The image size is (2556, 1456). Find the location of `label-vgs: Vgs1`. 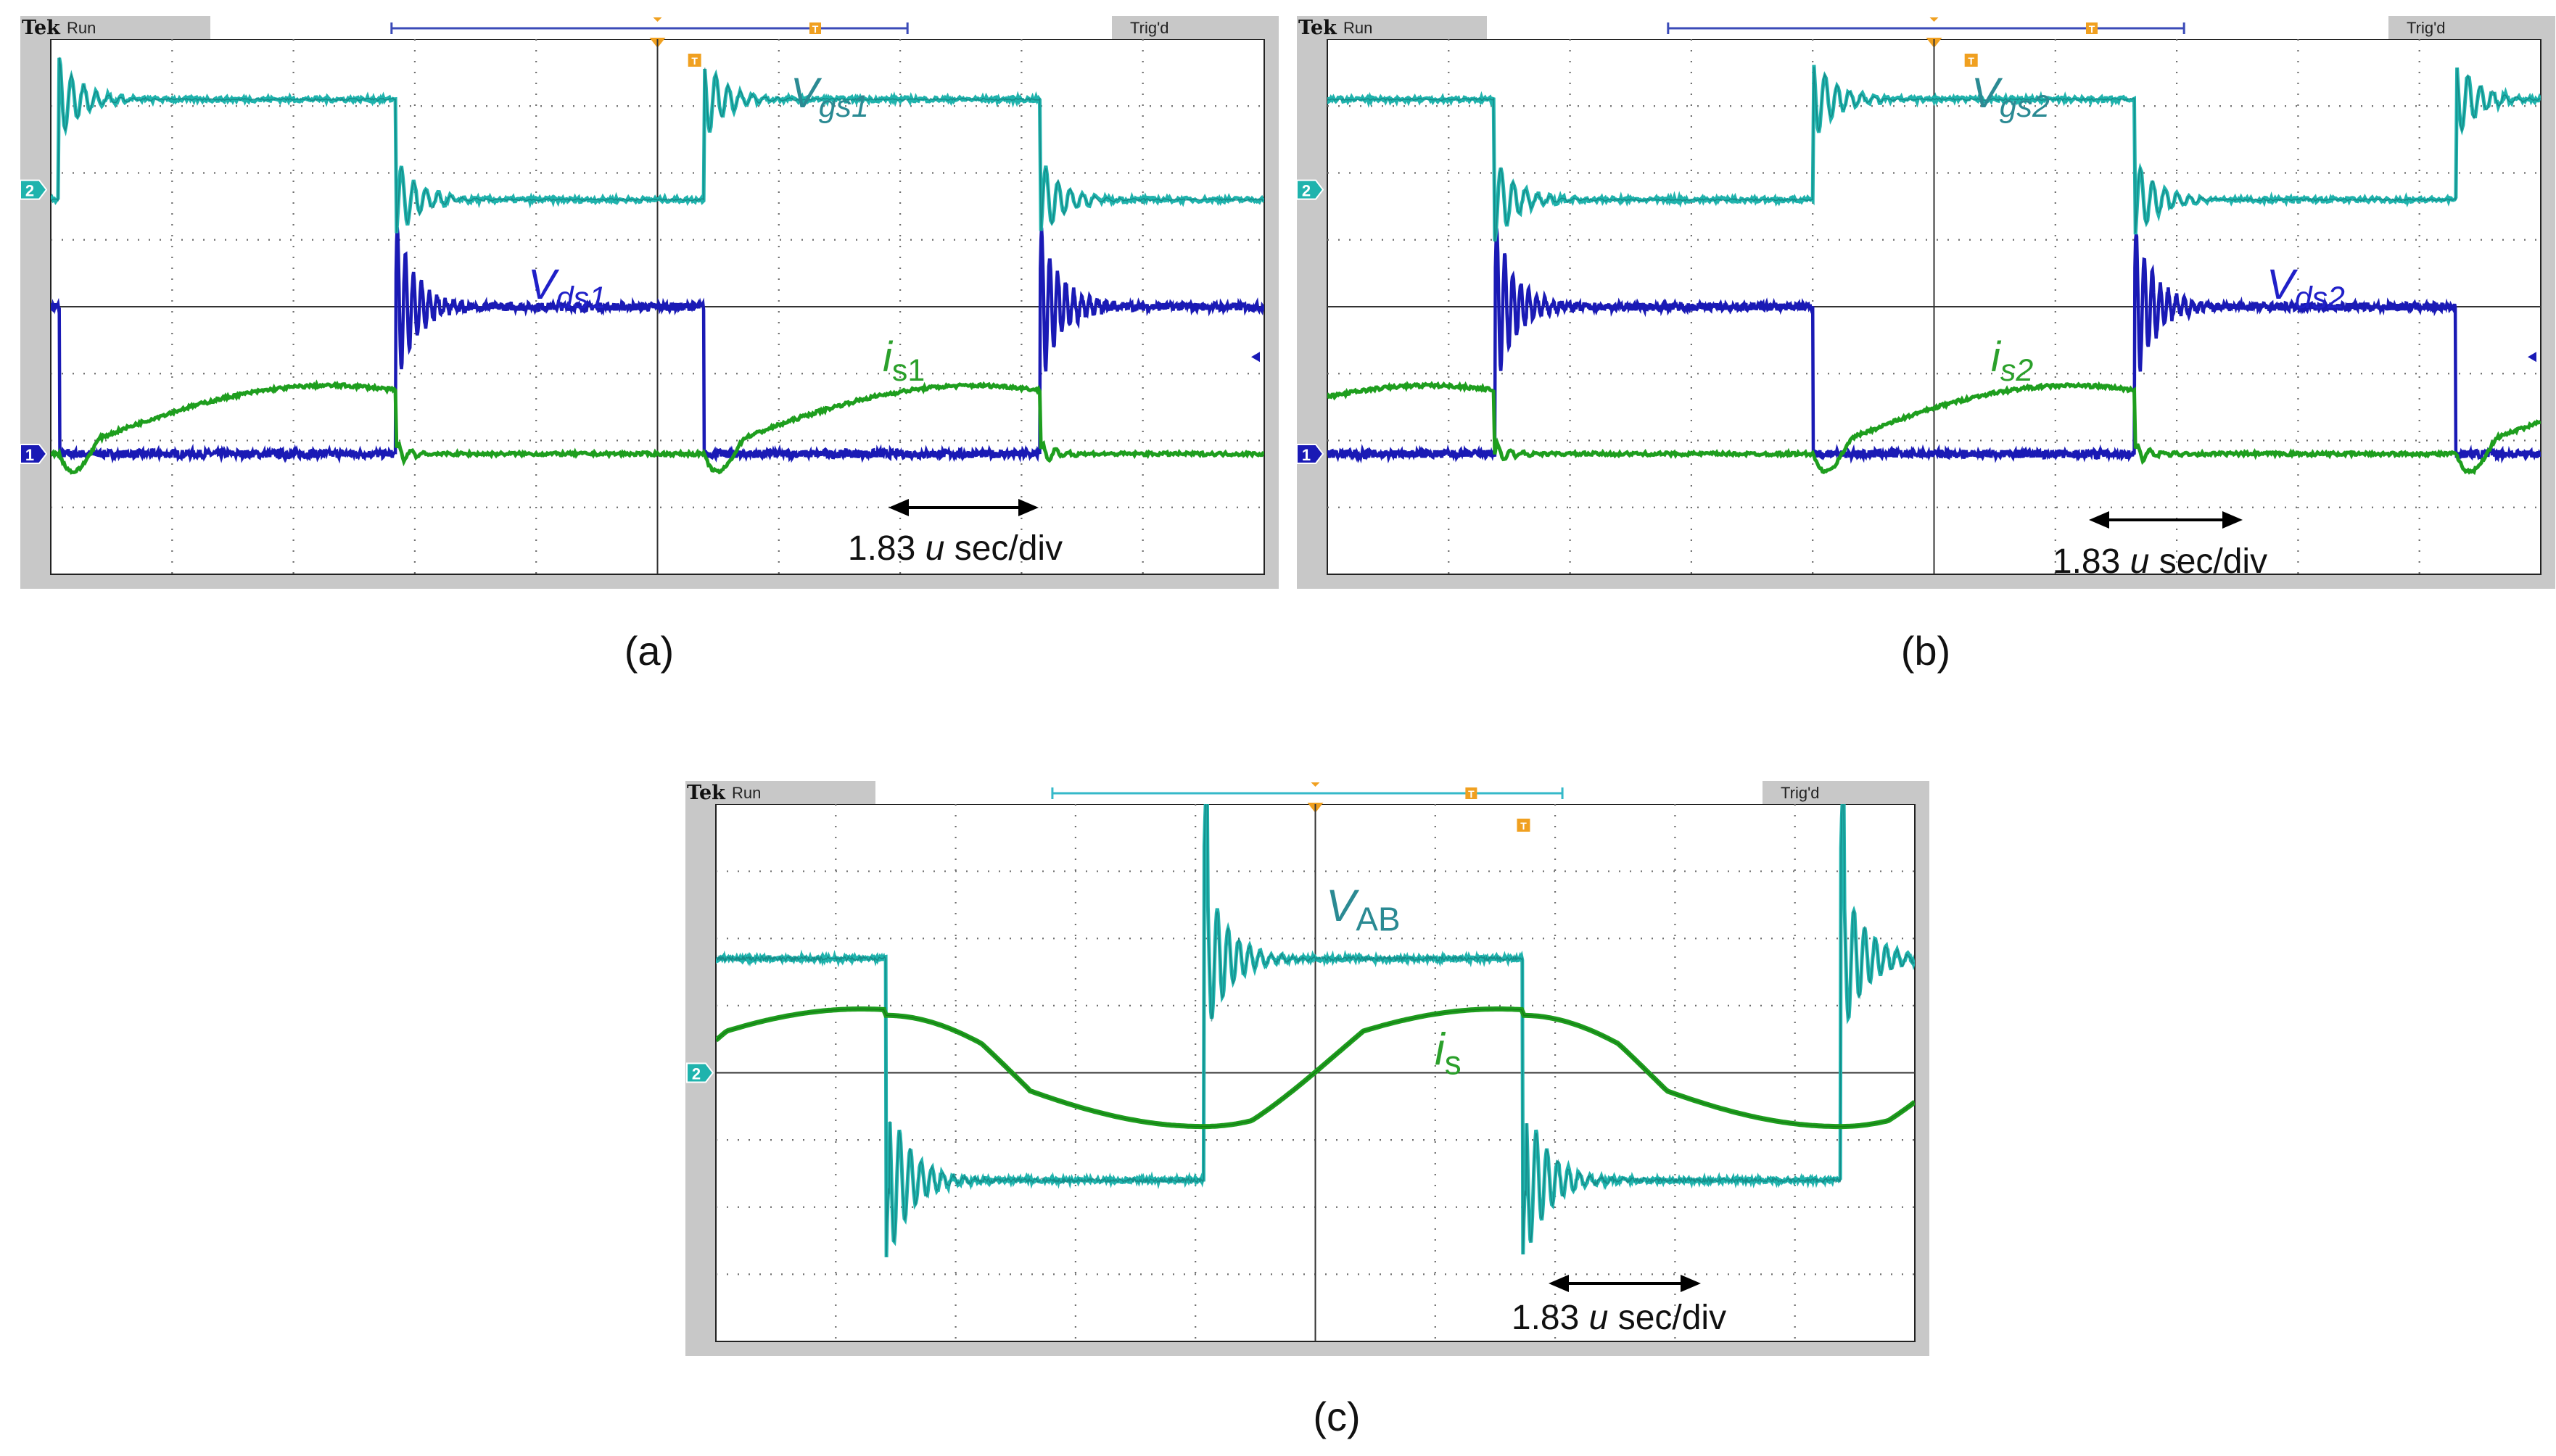

label-vgs: Vgs1 is located at coordinates (830, 97).